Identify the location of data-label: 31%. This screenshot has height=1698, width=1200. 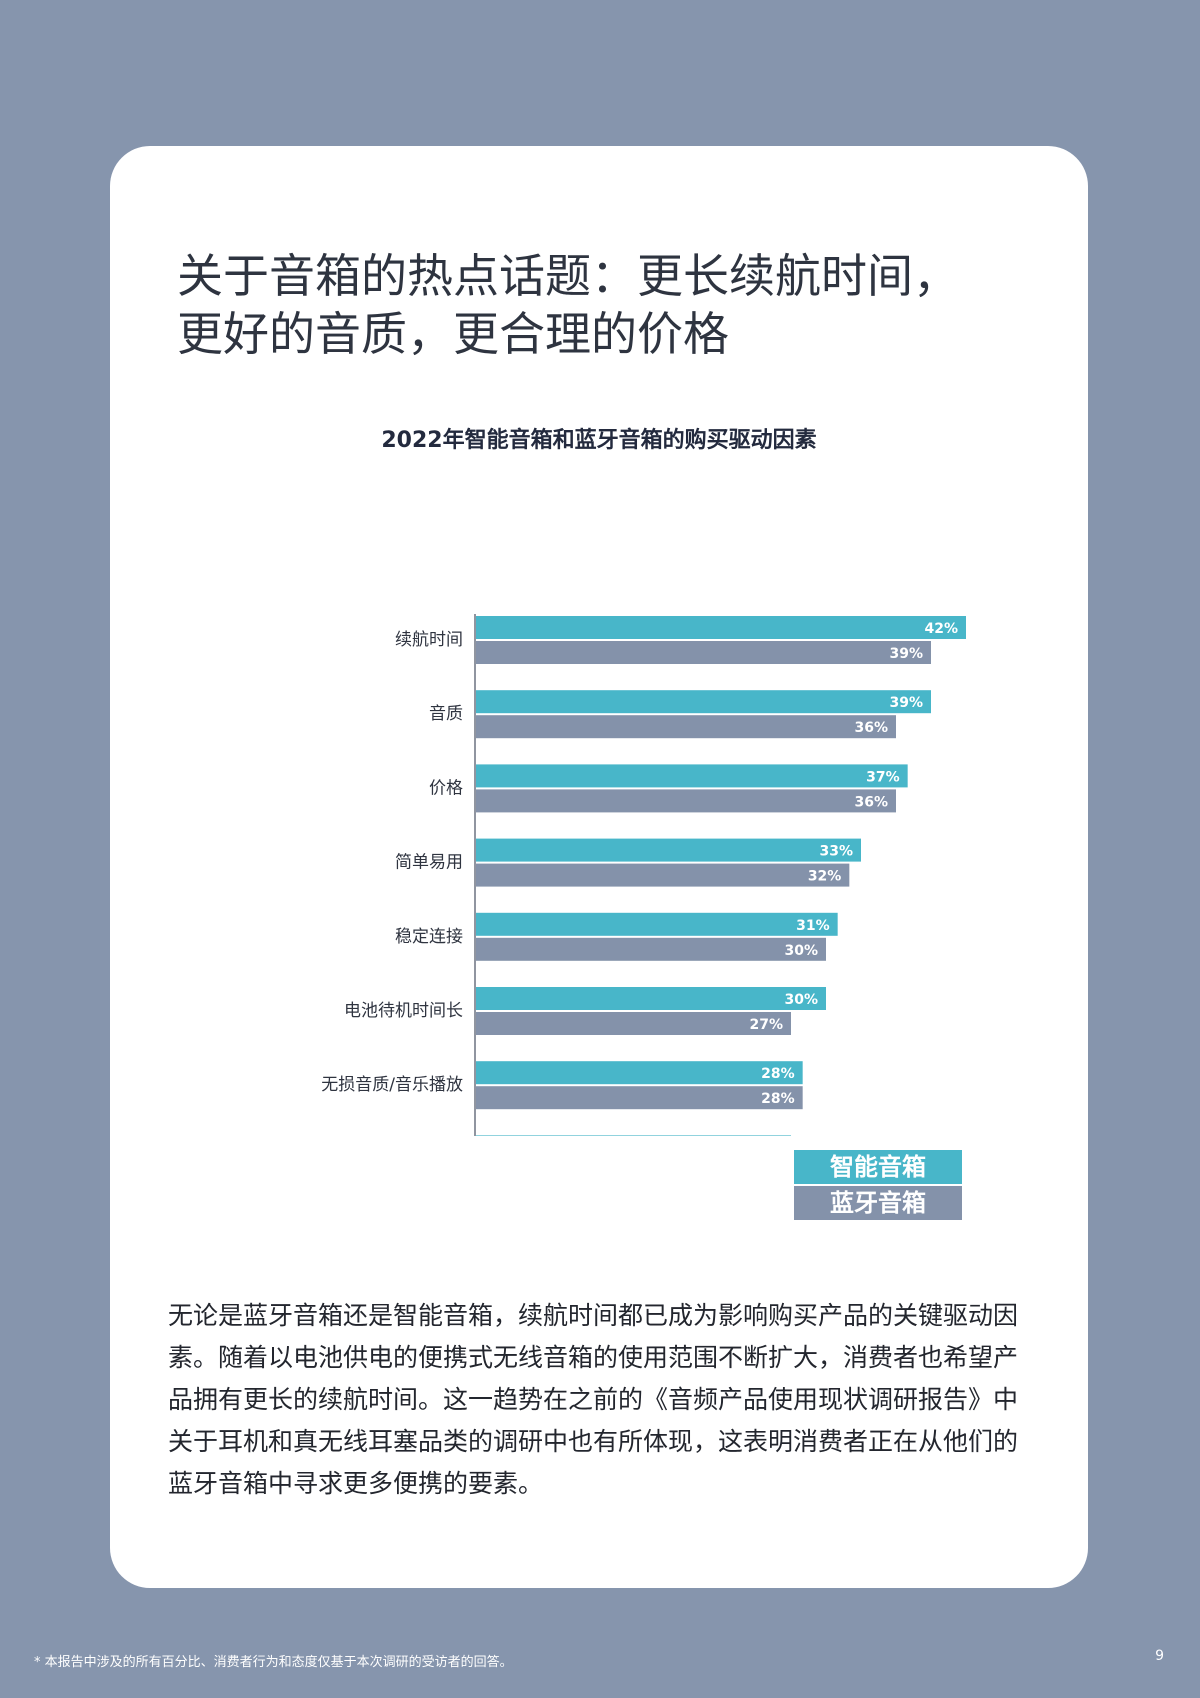
(813, 926).